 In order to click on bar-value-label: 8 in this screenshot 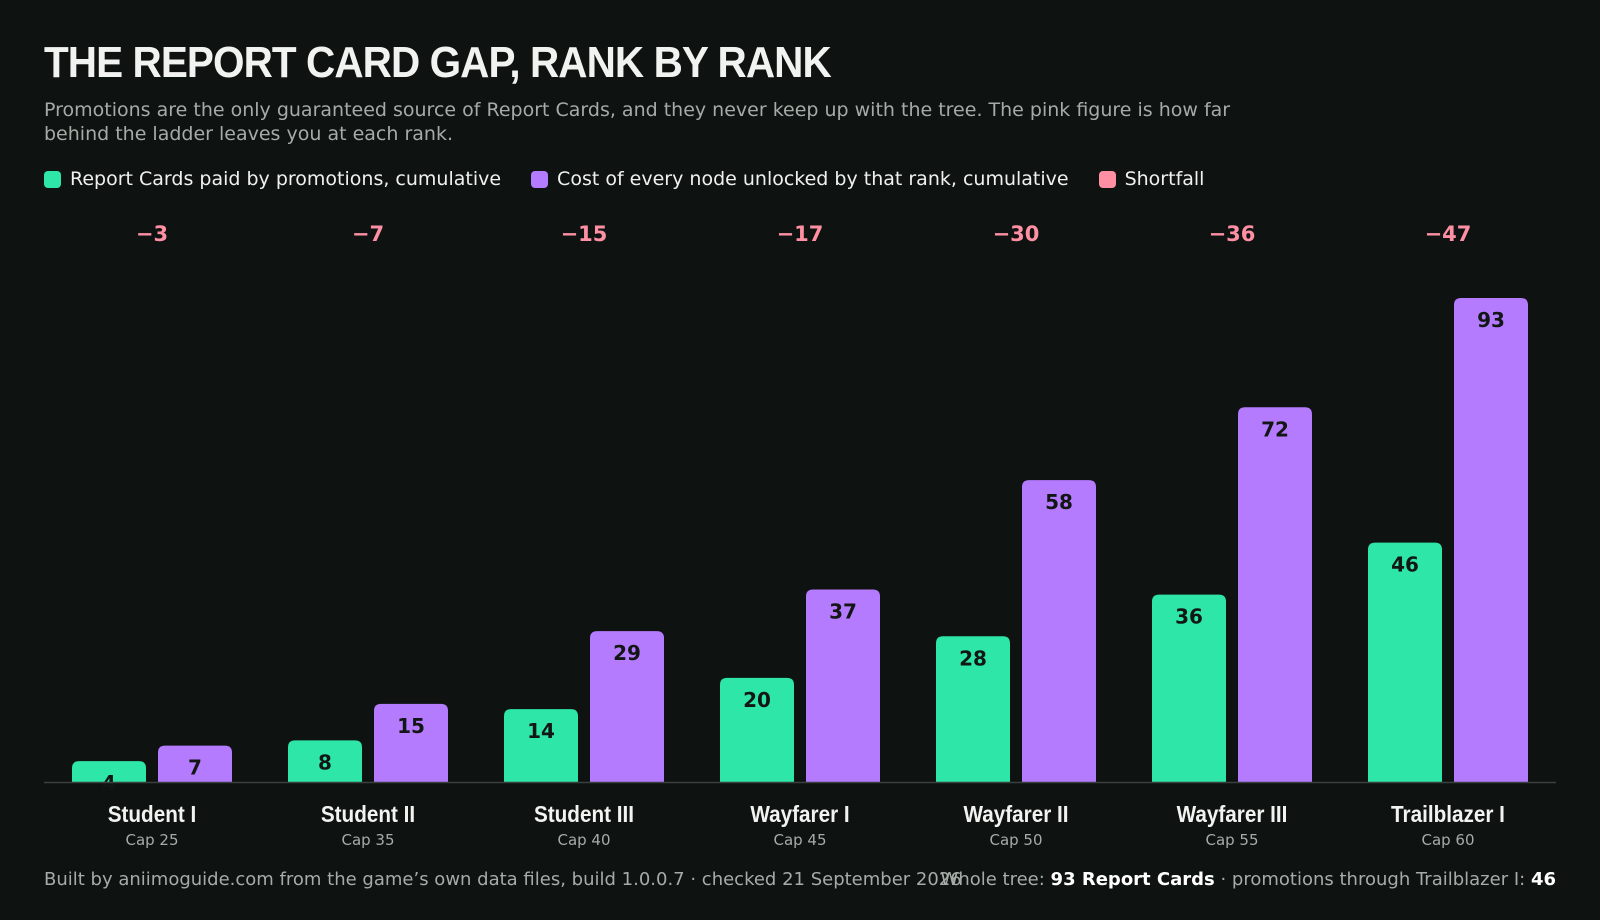, I will do `click(325, 762)`.